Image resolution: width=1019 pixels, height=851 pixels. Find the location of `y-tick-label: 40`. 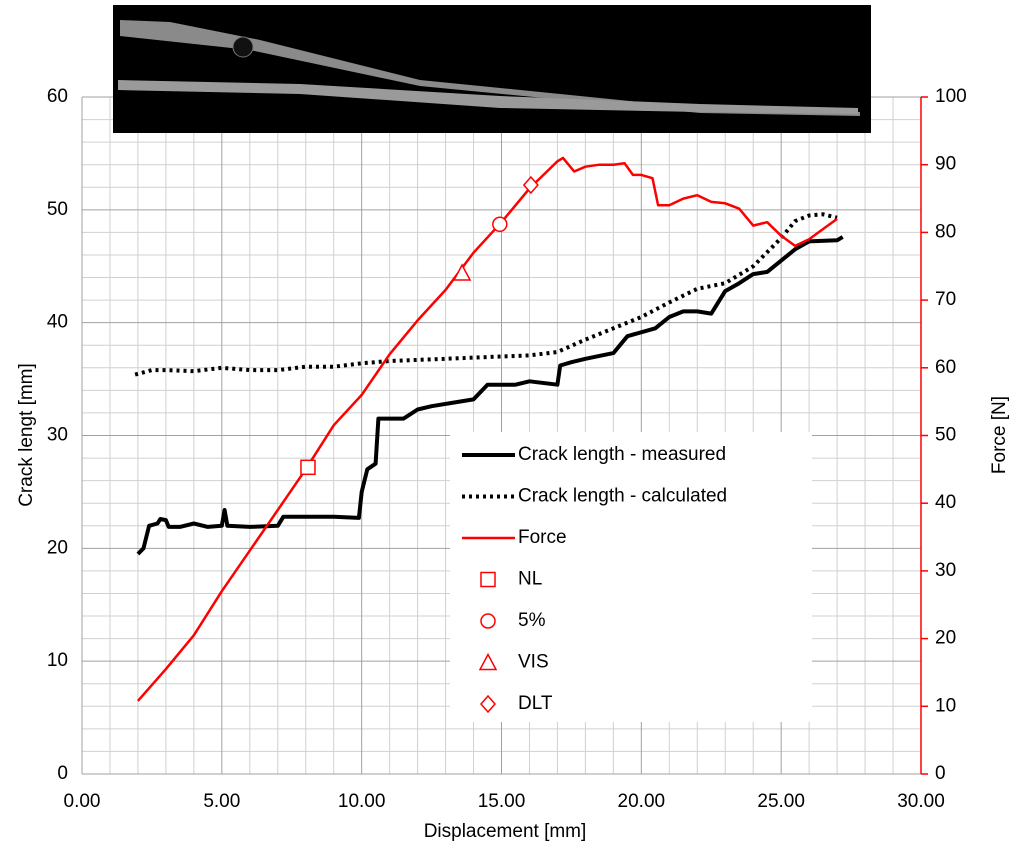

y-tick-label: 40 is located at coordinates (57, 322).